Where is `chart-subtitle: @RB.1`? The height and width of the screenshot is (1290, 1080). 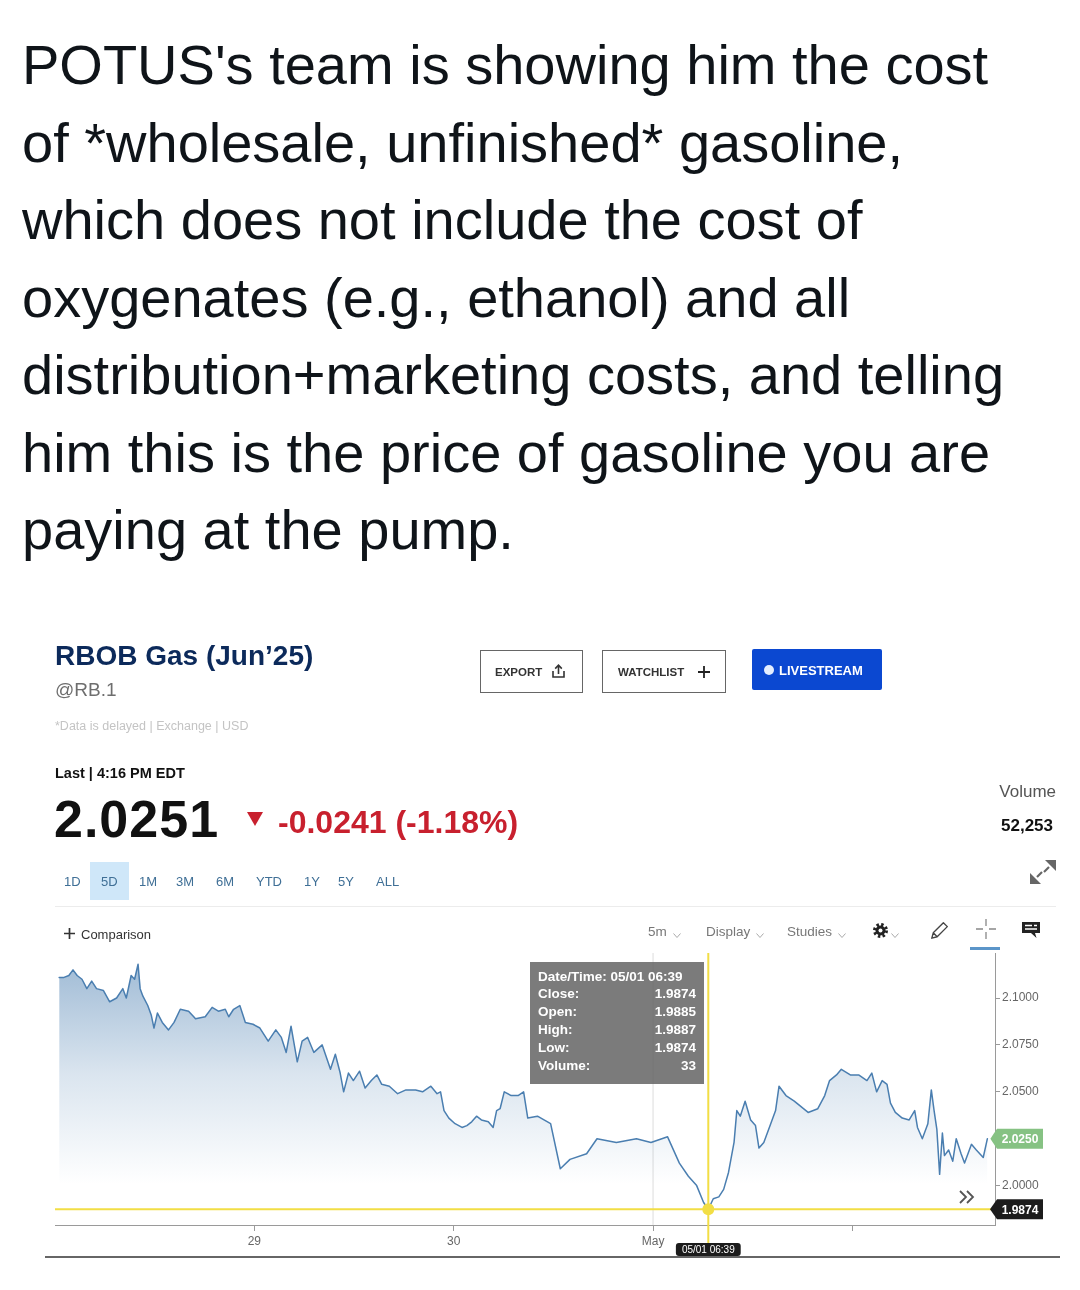
chart-subtitle: @RB.1 is located at coordinates (86, 689).